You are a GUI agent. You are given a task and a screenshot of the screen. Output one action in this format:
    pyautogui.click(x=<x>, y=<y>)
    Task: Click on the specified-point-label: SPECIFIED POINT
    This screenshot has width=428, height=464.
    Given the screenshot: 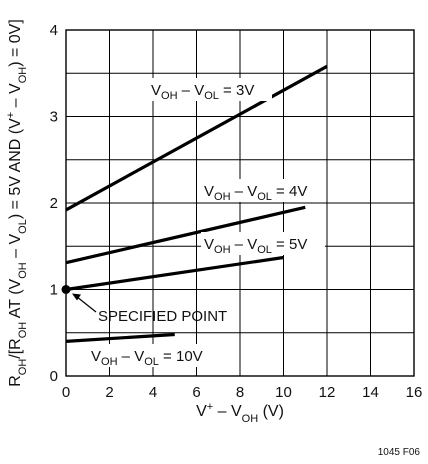 What is the action you would take?
    pyautogui.click(x=162, y=316)
    